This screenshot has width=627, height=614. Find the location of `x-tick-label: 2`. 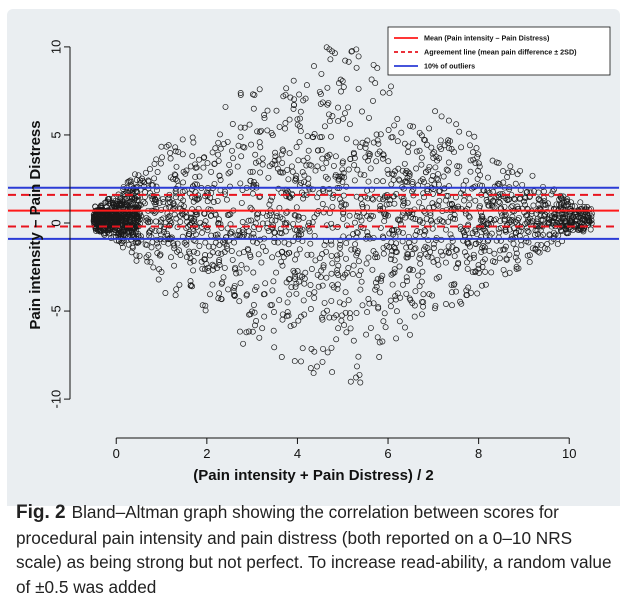

x-tick-label: 2 is located at coordinates (206, 453).